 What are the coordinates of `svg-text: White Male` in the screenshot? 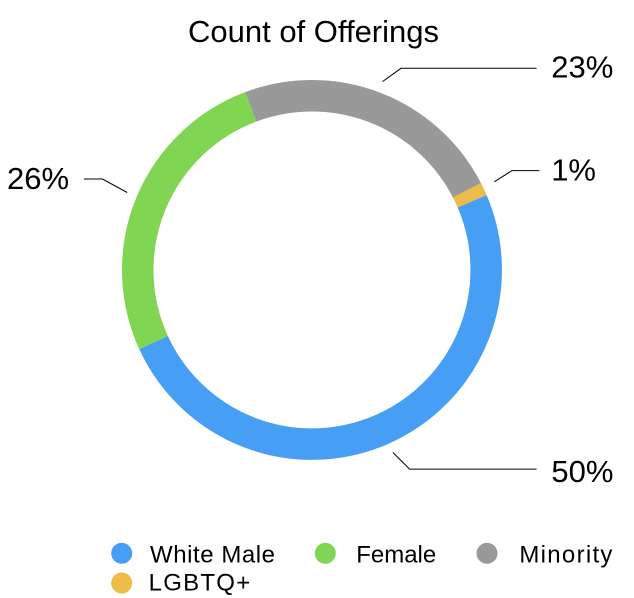 It's located at (213, 555).